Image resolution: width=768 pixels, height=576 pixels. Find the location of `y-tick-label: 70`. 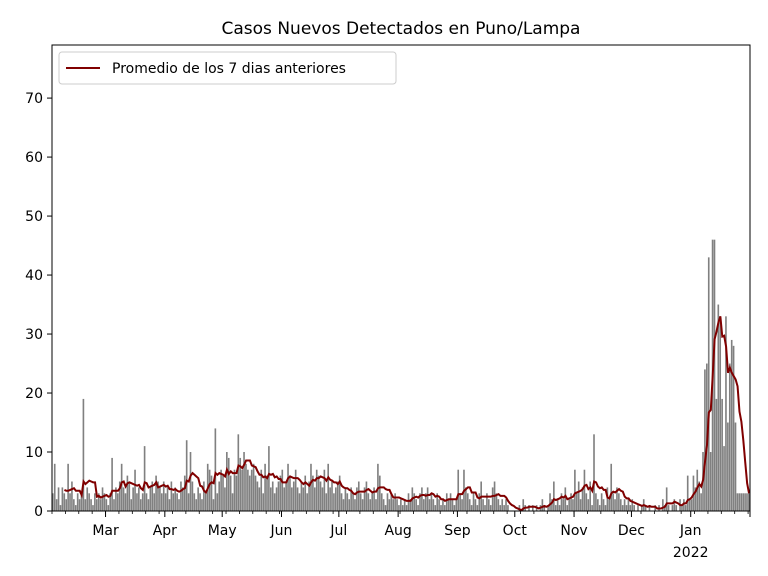

y-tick-label: 70 is located at coordinates (34, 99).